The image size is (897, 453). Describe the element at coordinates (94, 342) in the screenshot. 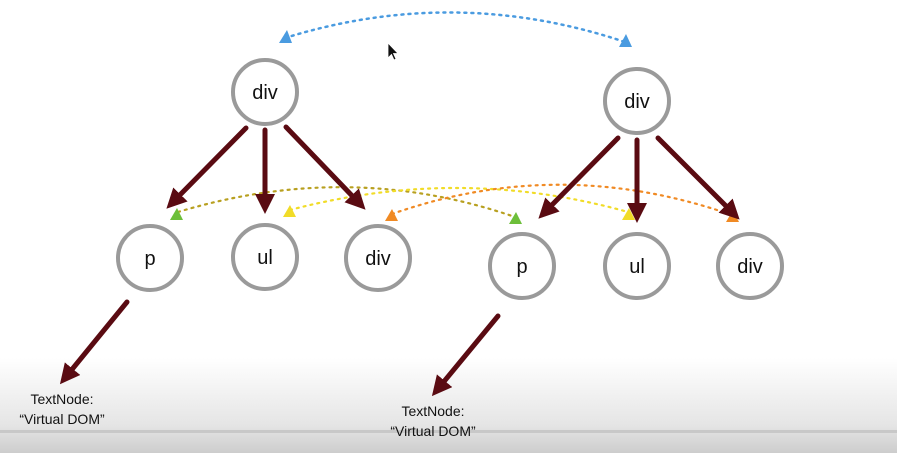

I see `edge-left-p-to-text` at that location.